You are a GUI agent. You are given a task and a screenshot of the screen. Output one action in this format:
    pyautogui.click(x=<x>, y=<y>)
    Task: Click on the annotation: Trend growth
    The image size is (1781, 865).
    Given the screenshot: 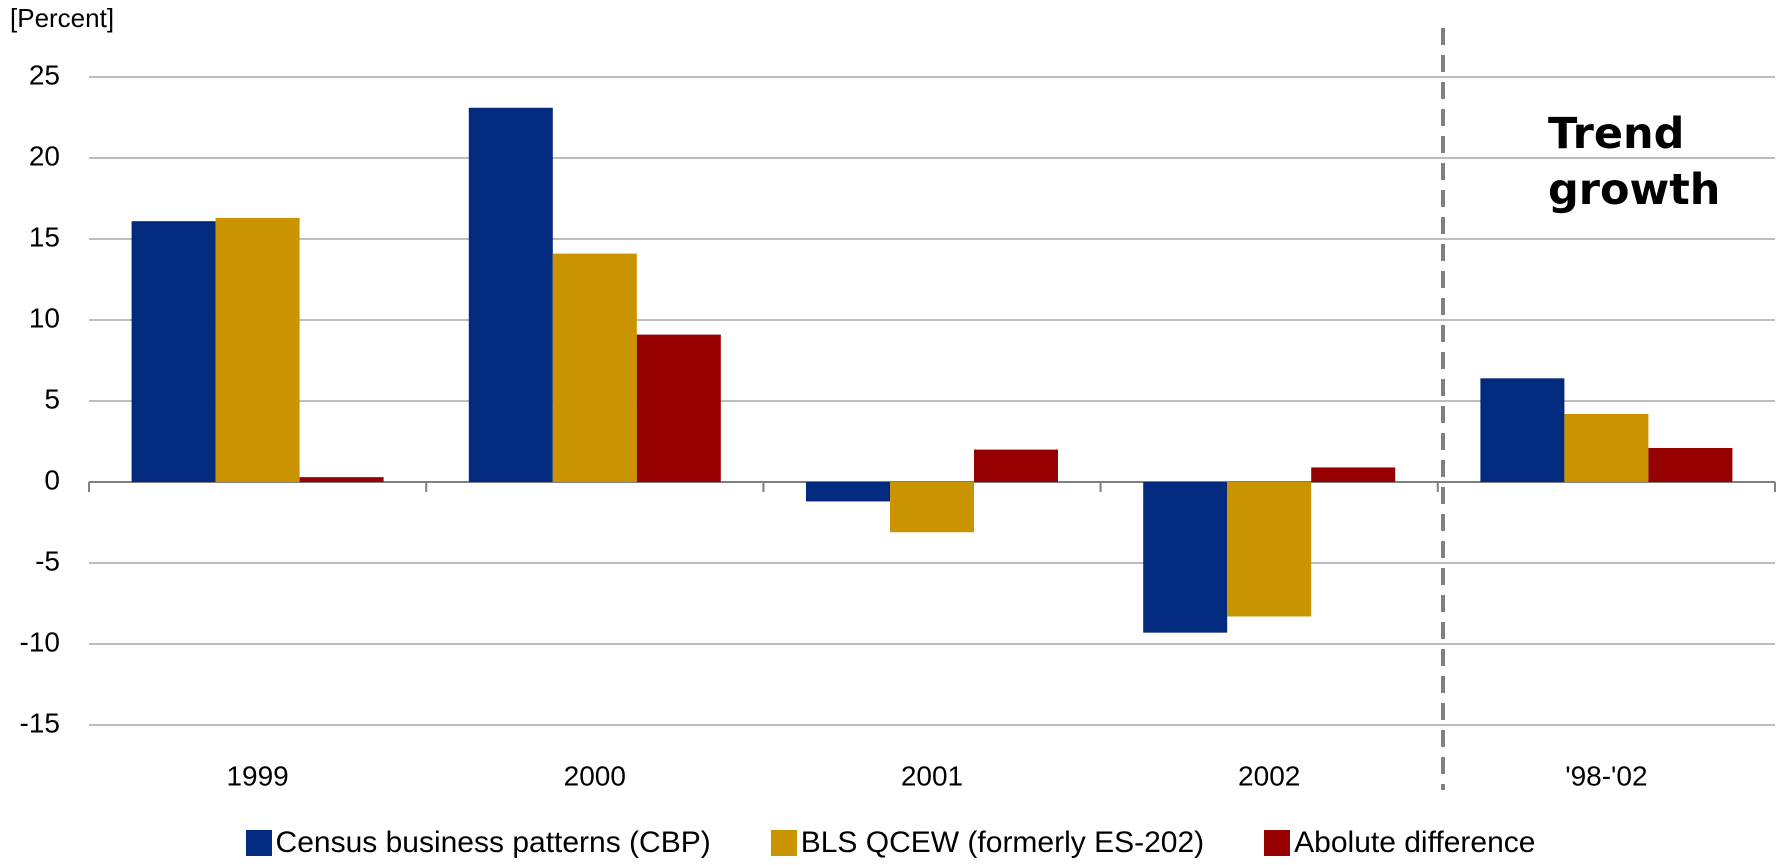 What is the action you would take?
    pyautogui.click(x=1634, y=162)
    